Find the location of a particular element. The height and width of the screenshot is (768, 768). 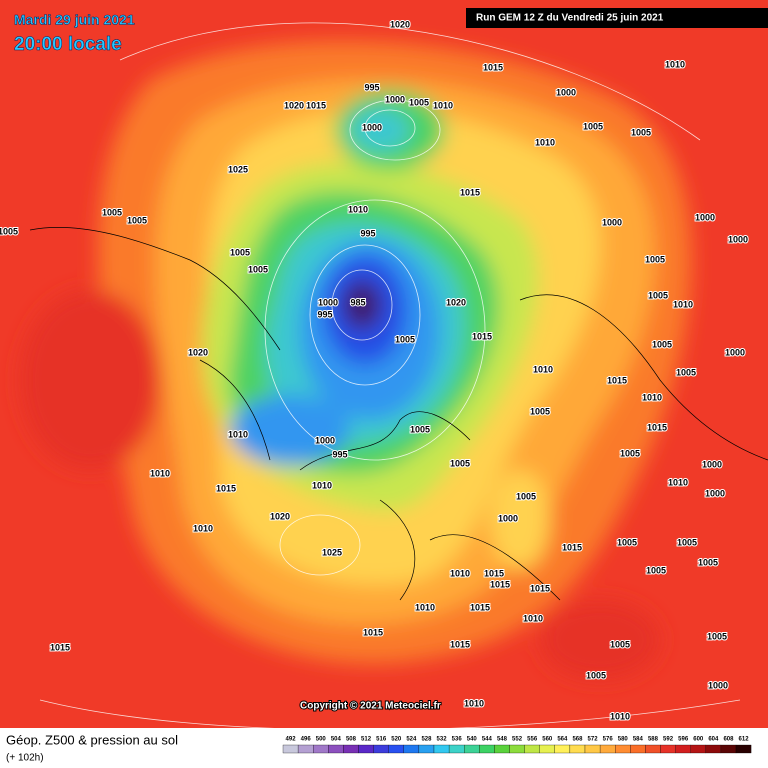

scale-label: 592 is located at coordinates (668, 740).